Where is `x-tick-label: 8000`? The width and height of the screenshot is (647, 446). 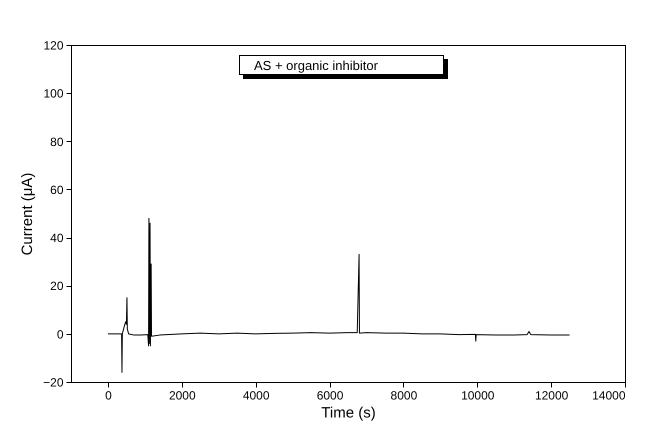 x-tick-label: 8000 is located at coordinates (404, 395).